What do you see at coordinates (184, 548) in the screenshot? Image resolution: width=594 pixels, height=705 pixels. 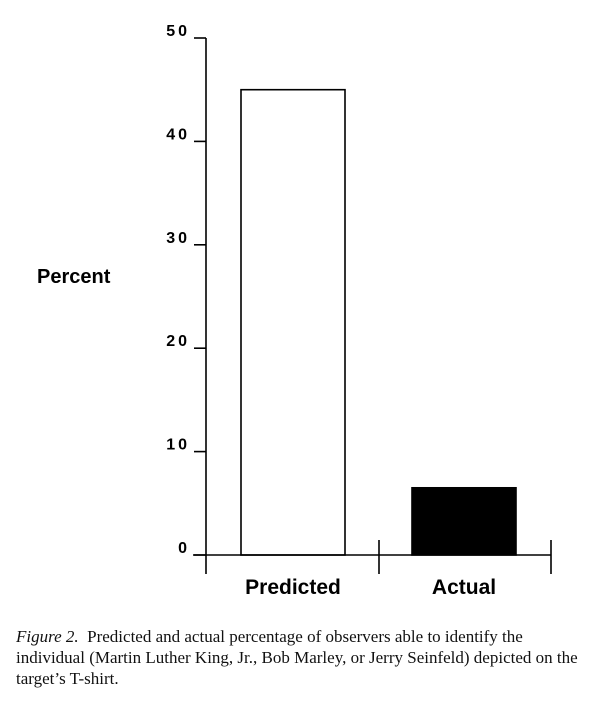 I see `y-tick-label: 0` at bounding box center [184, 548].